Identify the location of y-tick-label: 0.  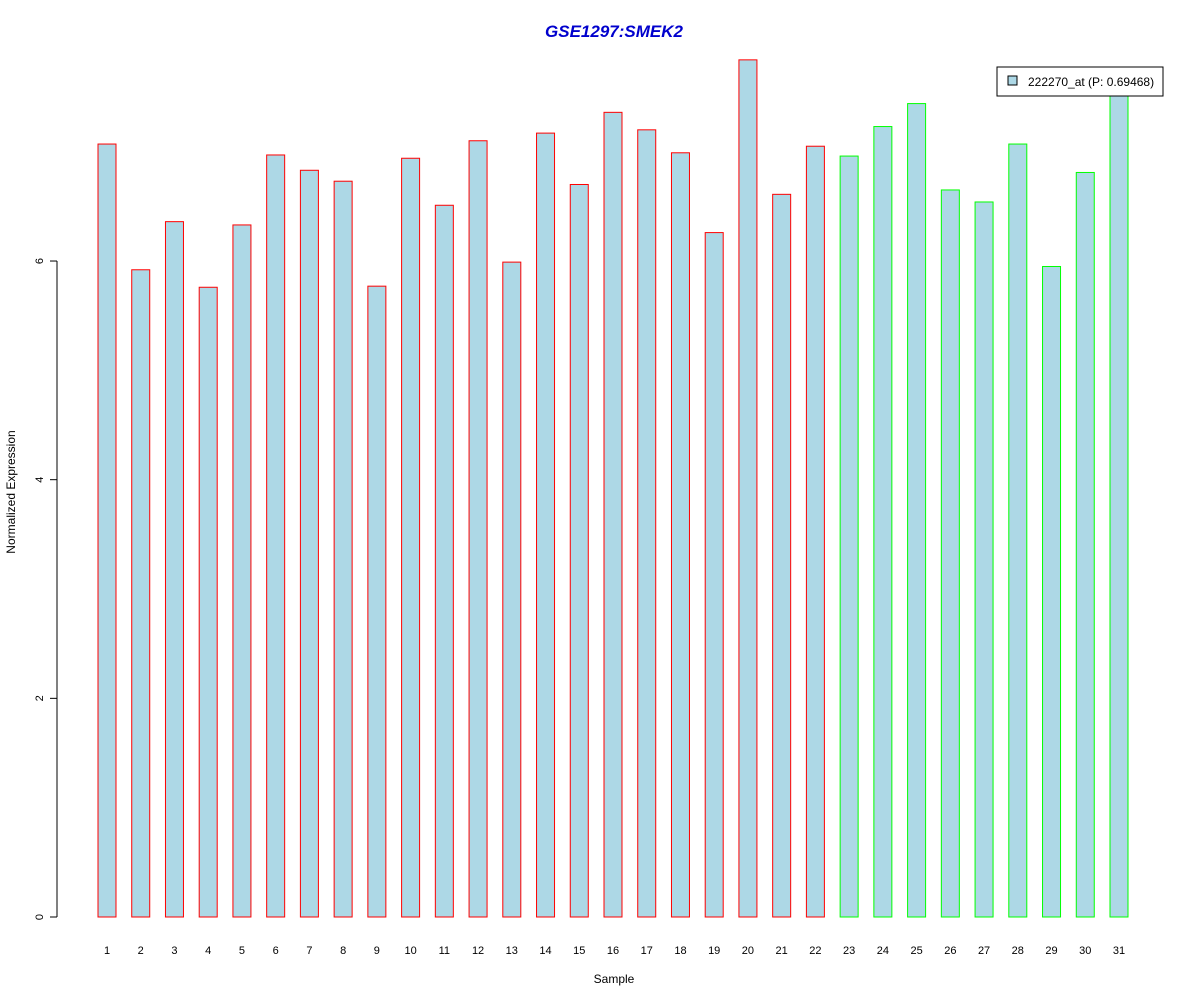
(40, 917).